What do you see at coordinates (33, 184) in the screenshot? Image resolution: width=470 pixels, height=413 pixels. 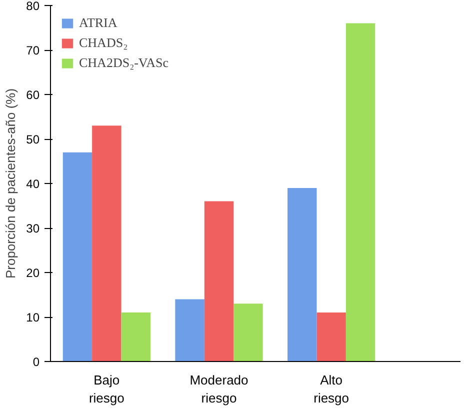 I see `y-tick-label: 40` at bounding box center [33, 184].